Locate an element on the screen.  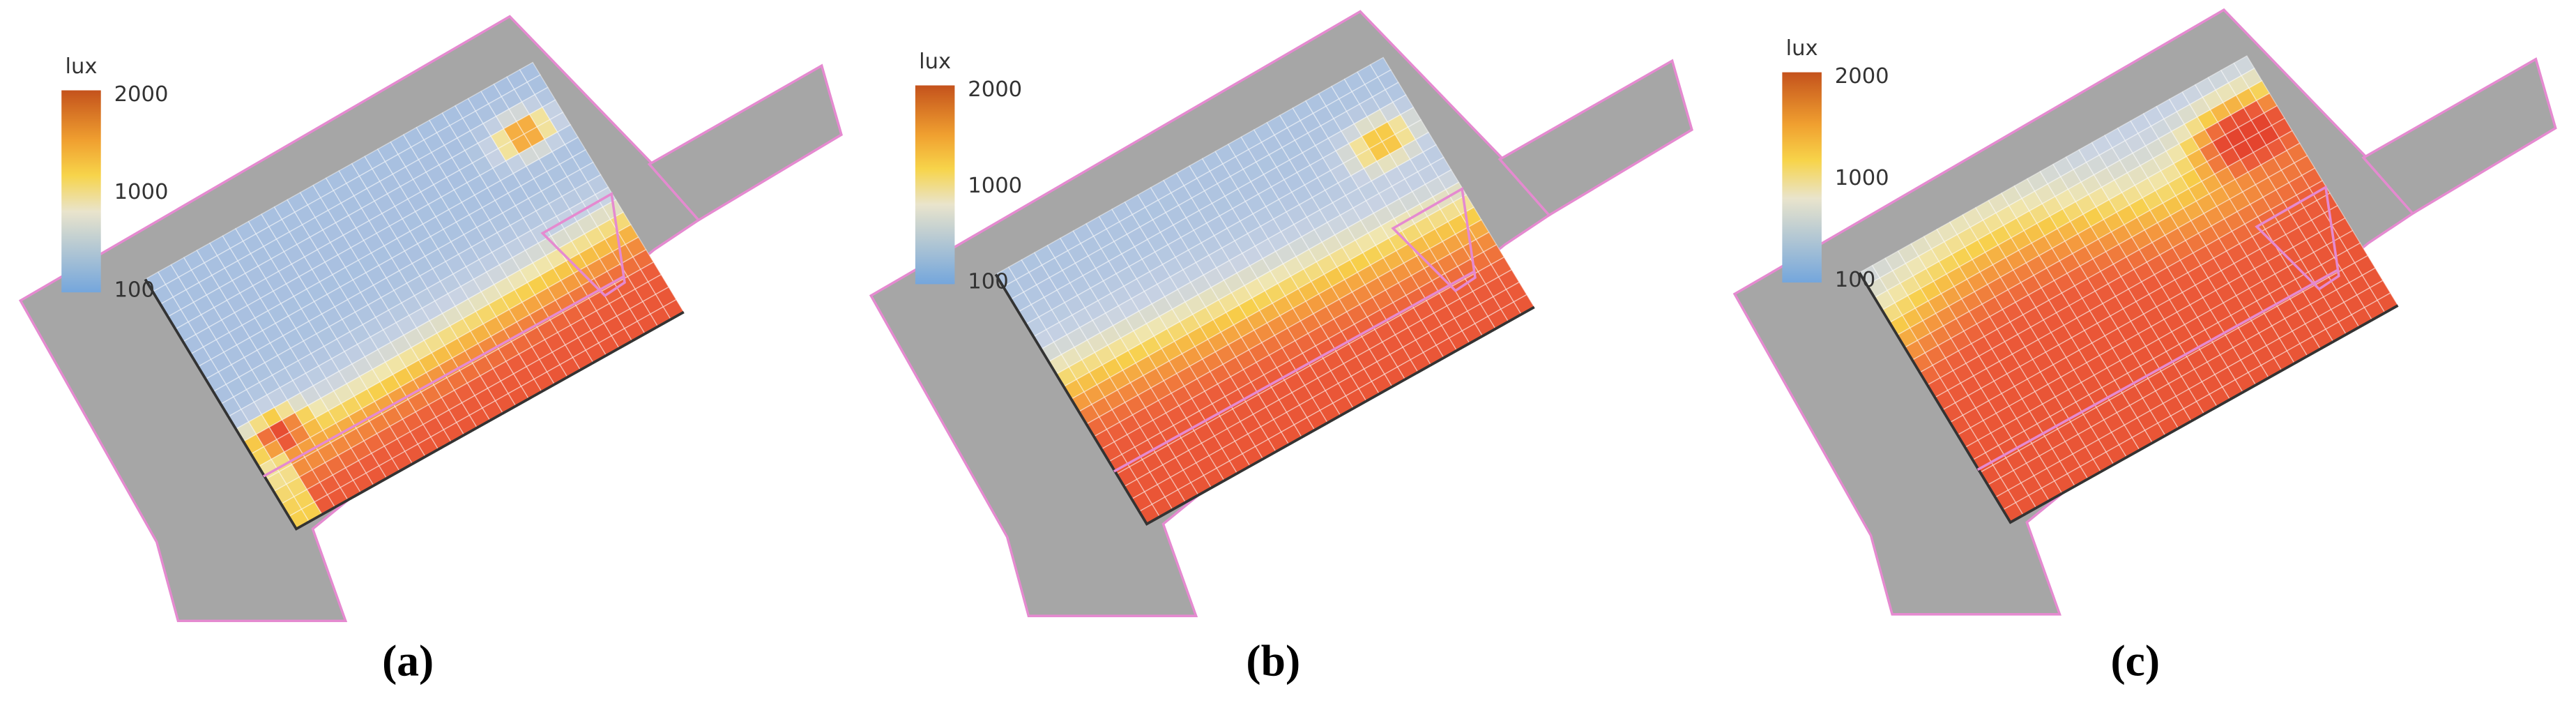
panel-label: (b) is located at coordinates (1273, 660).